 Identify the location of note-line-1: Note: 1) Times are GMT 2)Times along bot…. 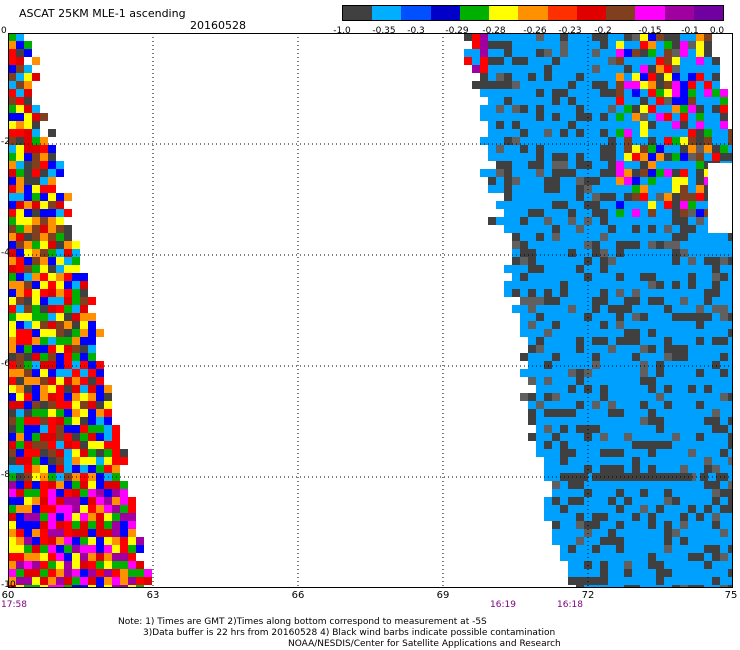
(302, 622).